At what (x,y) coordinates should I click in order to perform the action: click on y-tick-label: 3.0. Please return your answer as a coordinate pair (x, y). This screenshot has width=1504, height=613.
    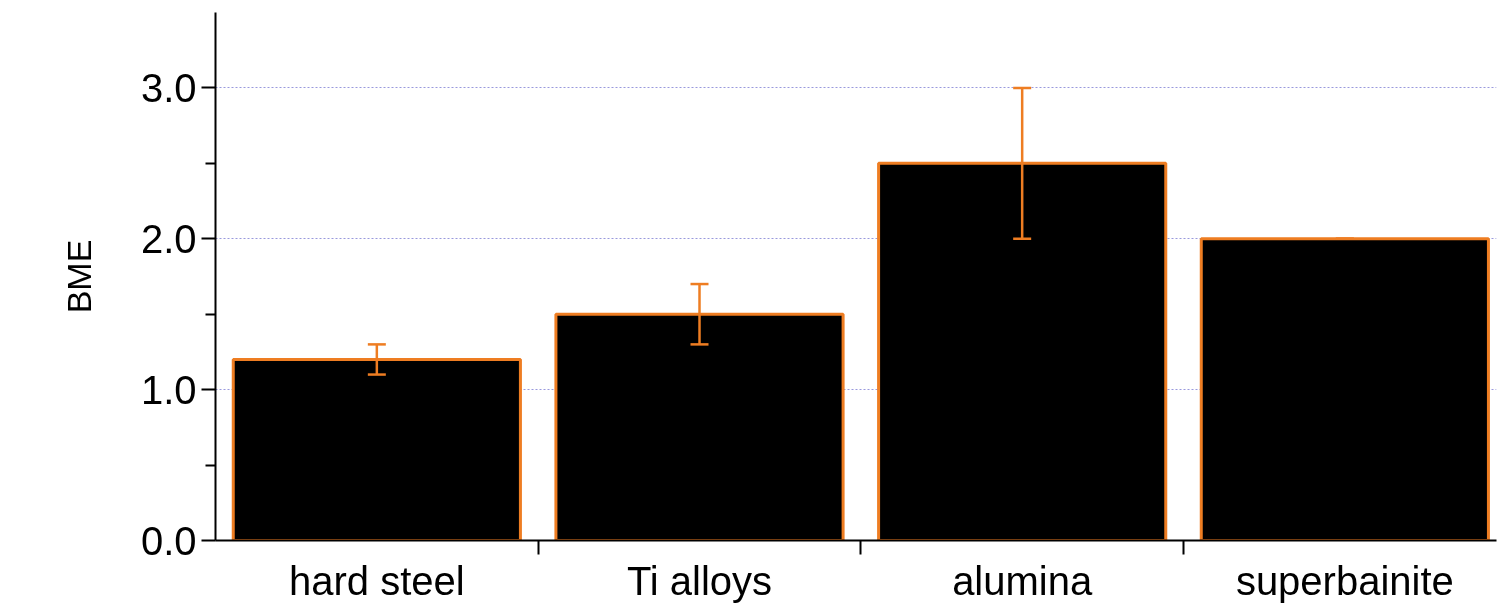
    Looking at the image, I should click on (168, 87).